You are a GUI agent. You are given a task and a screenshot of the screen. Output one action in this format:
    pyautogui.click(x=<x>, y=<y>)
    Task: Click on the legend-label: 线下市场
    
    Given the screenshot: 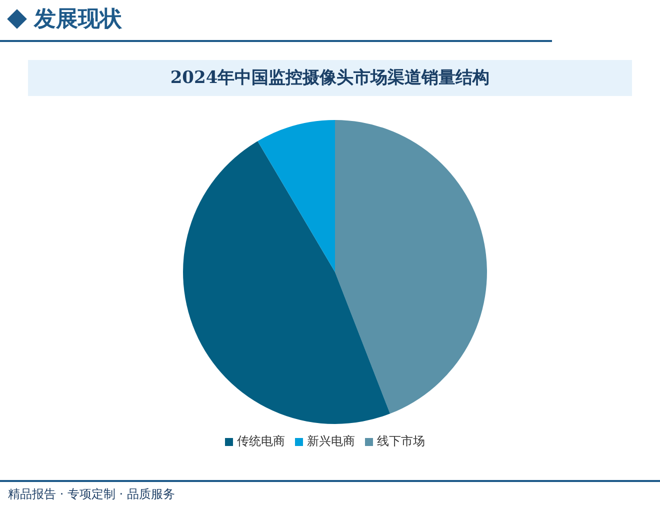 What is the action you would take?
    pyautogui.click(x=401, y=441)
    